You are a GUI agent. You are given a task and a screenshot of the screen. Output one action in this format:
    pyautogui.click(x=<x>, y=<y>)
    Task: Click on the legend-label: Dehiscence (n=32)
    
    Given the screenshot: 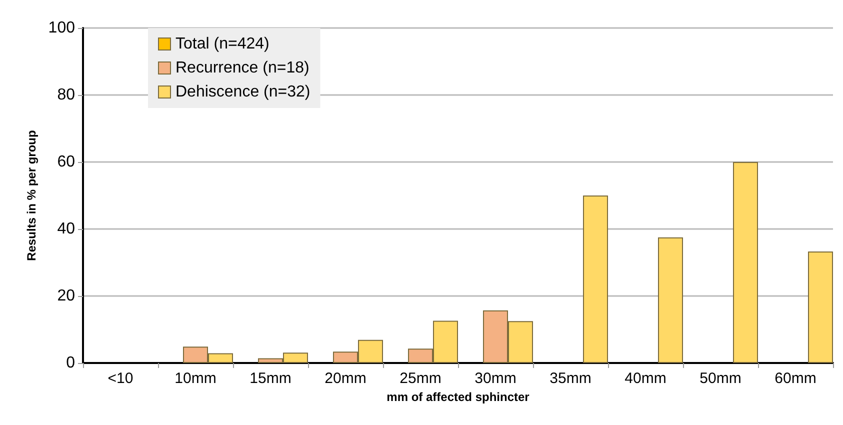 What is the action you would take?
    pyautogui.click(x=243, y=92)
    